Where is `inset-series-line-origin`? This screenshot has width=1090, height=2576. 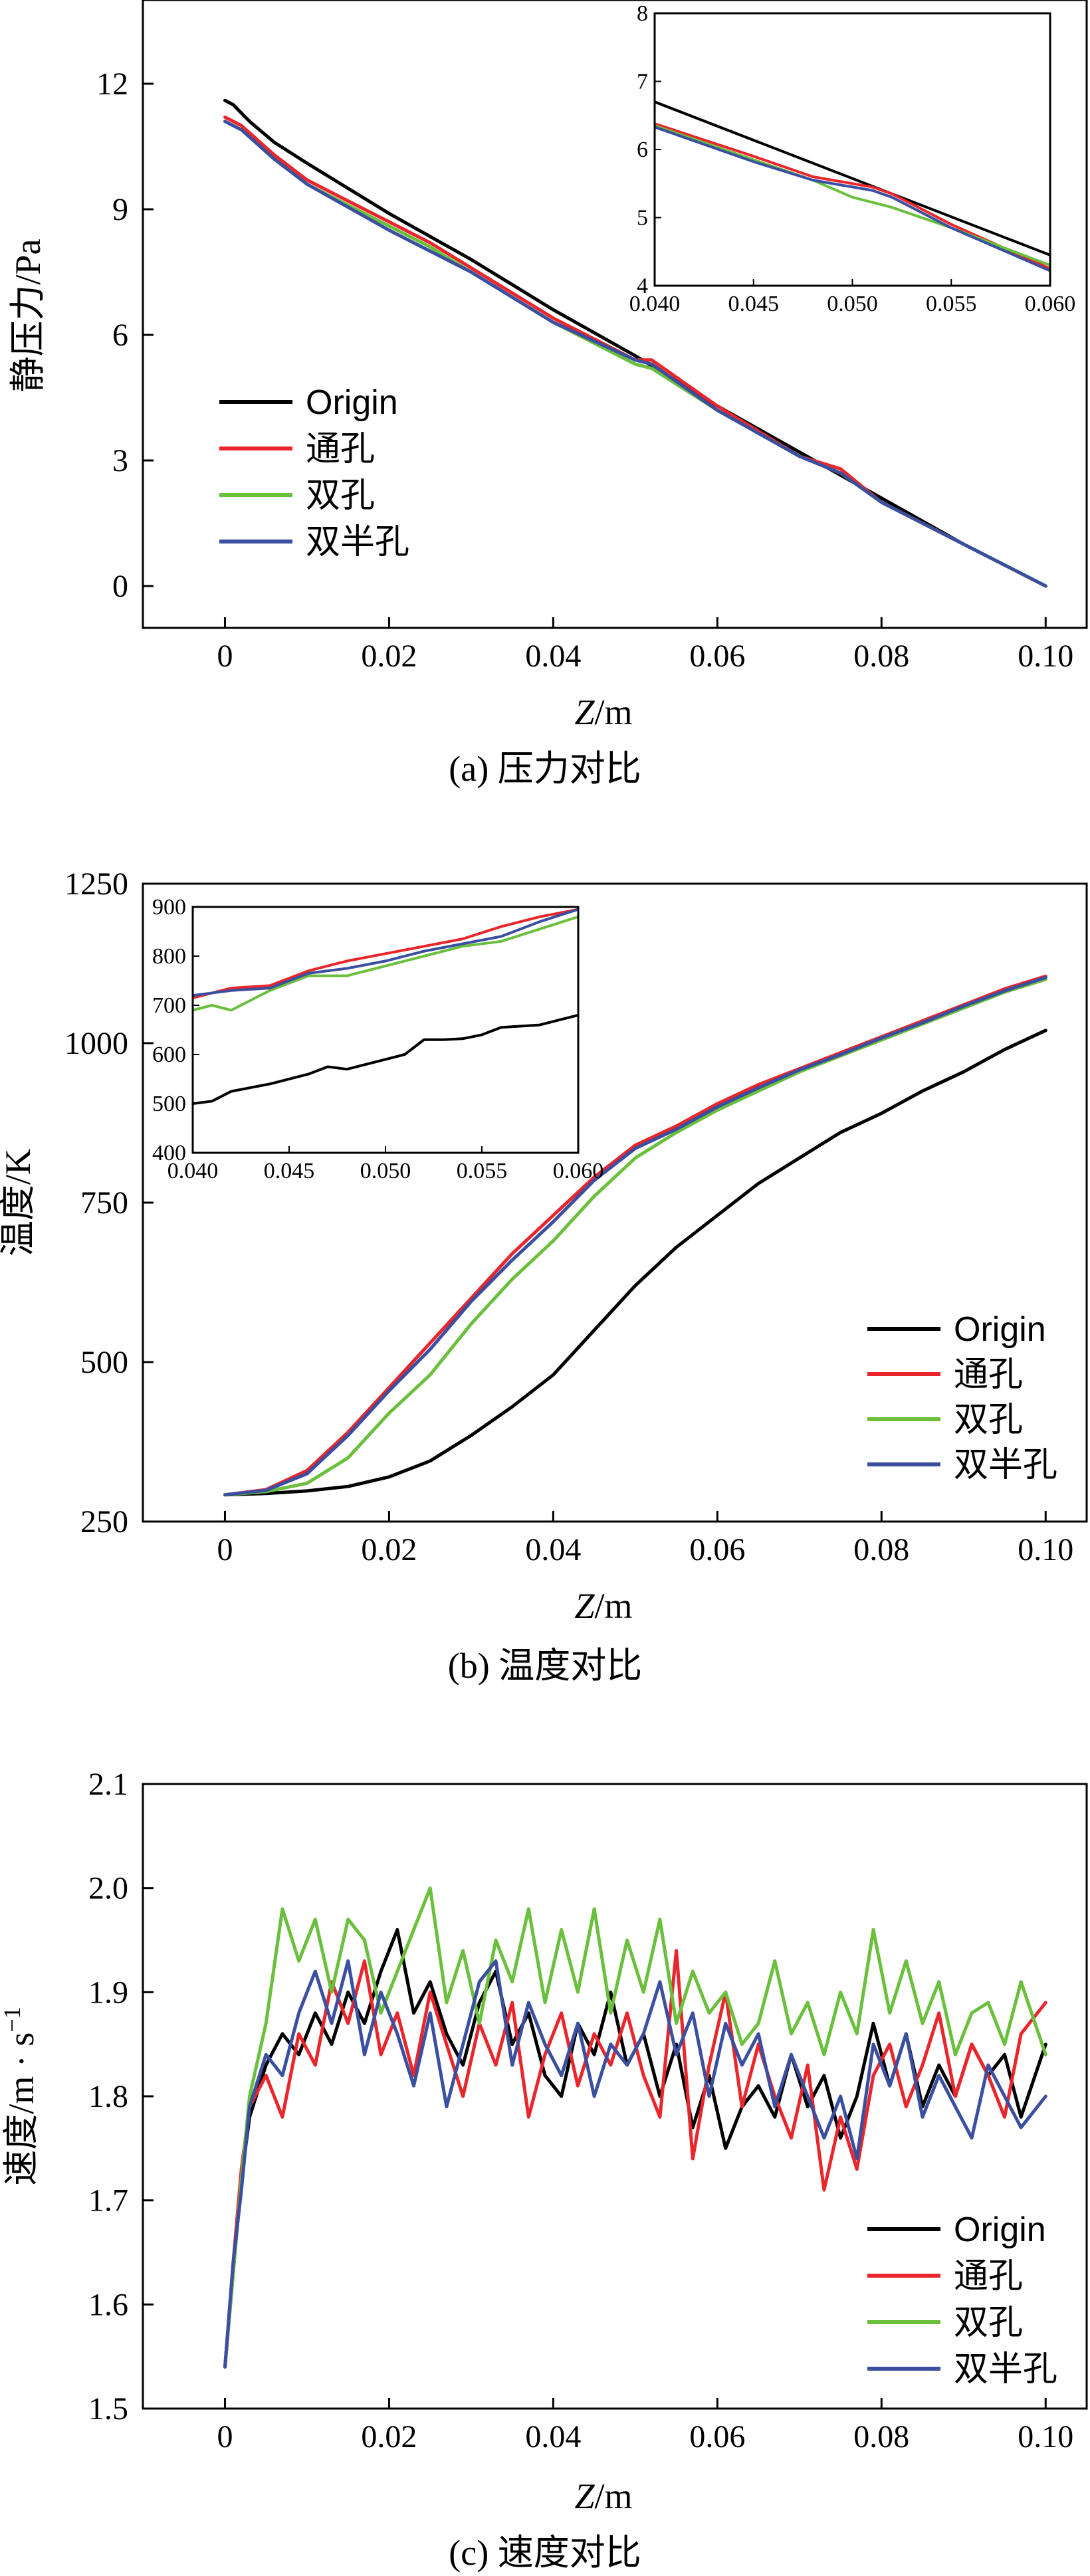
inset-series-line-origin is located at coordinates (853, 178).